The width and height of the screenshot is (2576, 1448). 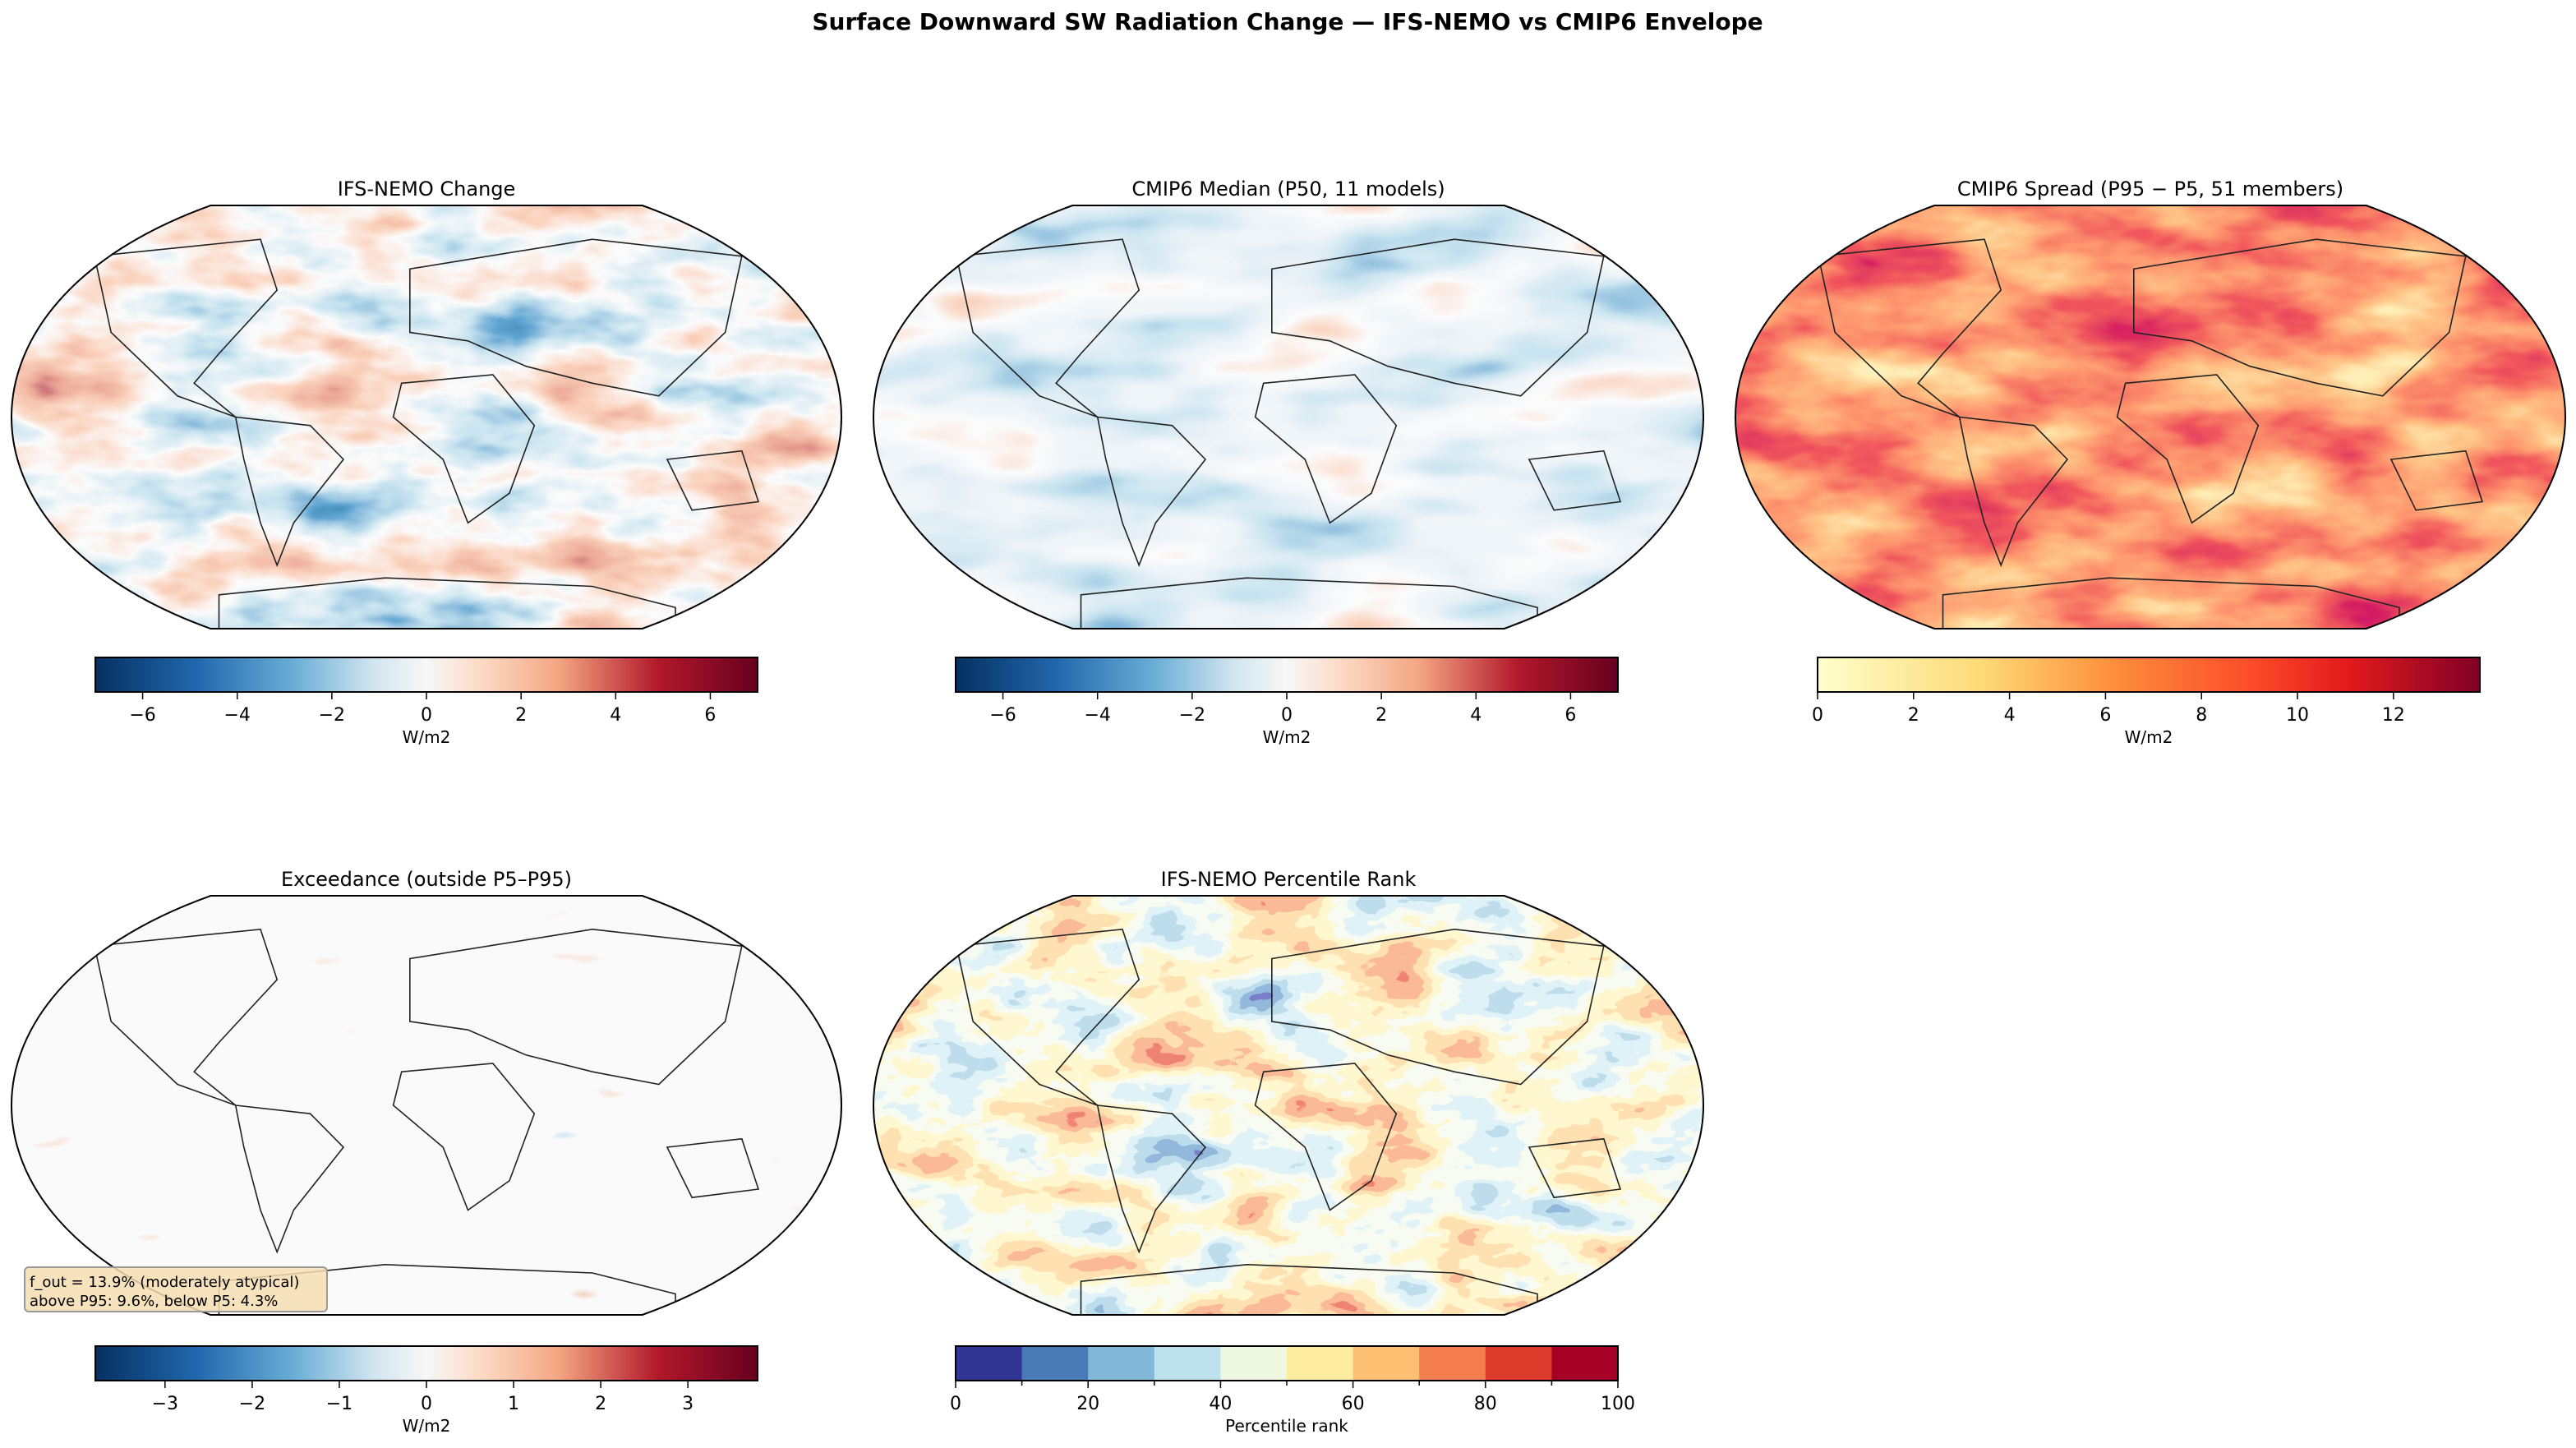 What do you see at coordinates (1292, 1390) in the screenshot?
I see `colorbar: 0 20 40 60 80 100 Percentile rank` at bounding box center [1292, 1390].